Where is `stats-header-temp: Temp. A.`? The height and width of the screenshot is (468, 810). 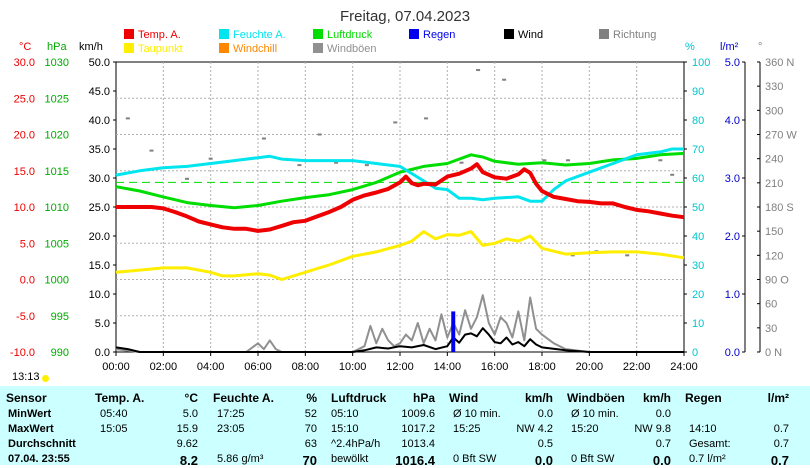 stats-header-temp: Temp. A. is located at coordinates (120, 398).